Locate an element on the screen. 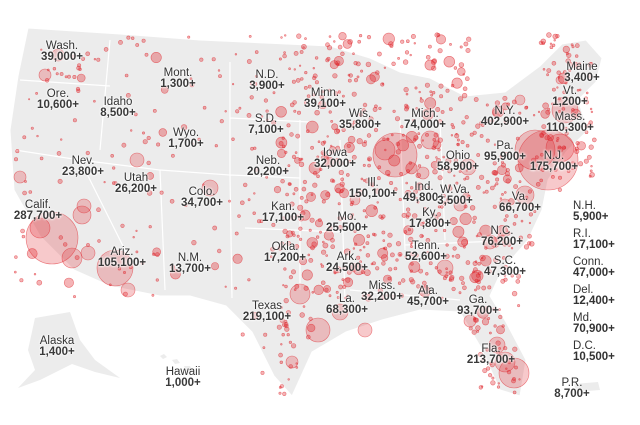 This screenshot has width=640, height=425. state-label-ill: Ill. 150,100+ is located at coordinates (373, 188).